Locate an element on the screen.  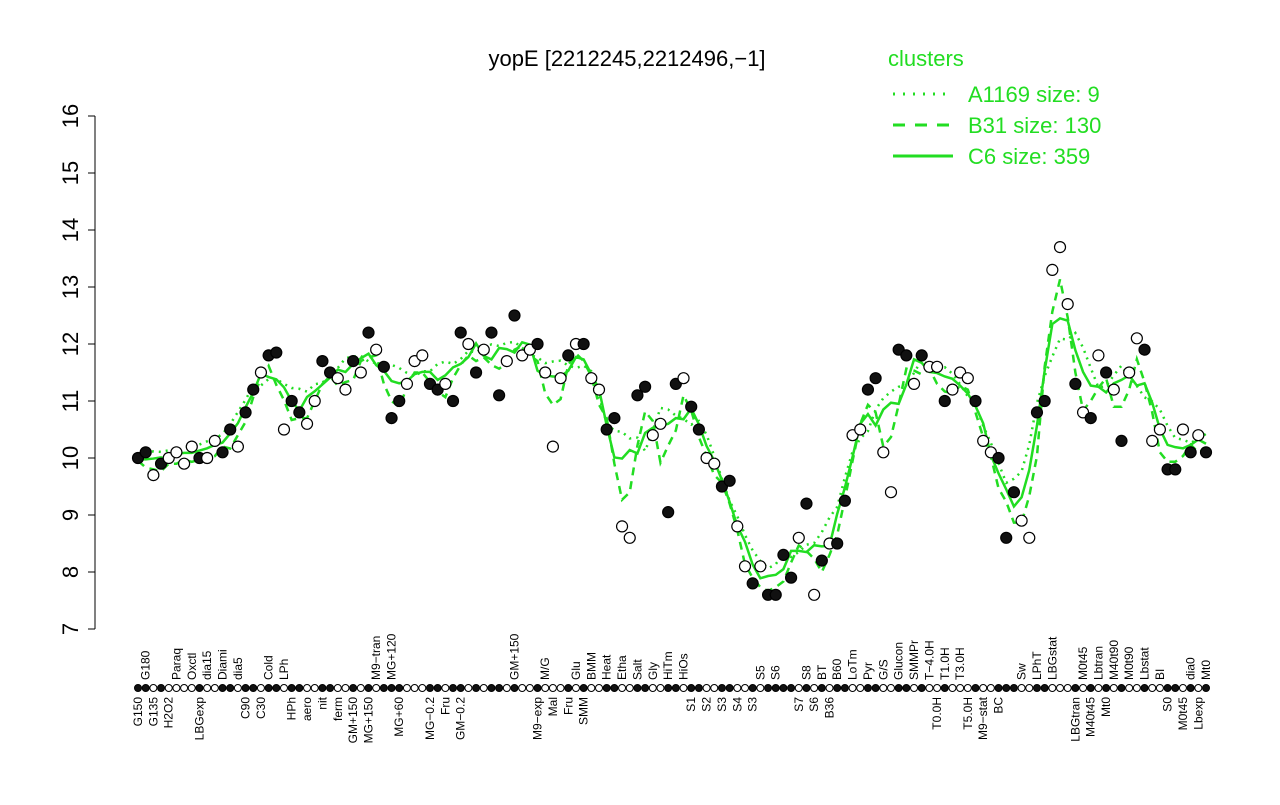
x-tick-label: Salt is located at coordinates (637, 669).